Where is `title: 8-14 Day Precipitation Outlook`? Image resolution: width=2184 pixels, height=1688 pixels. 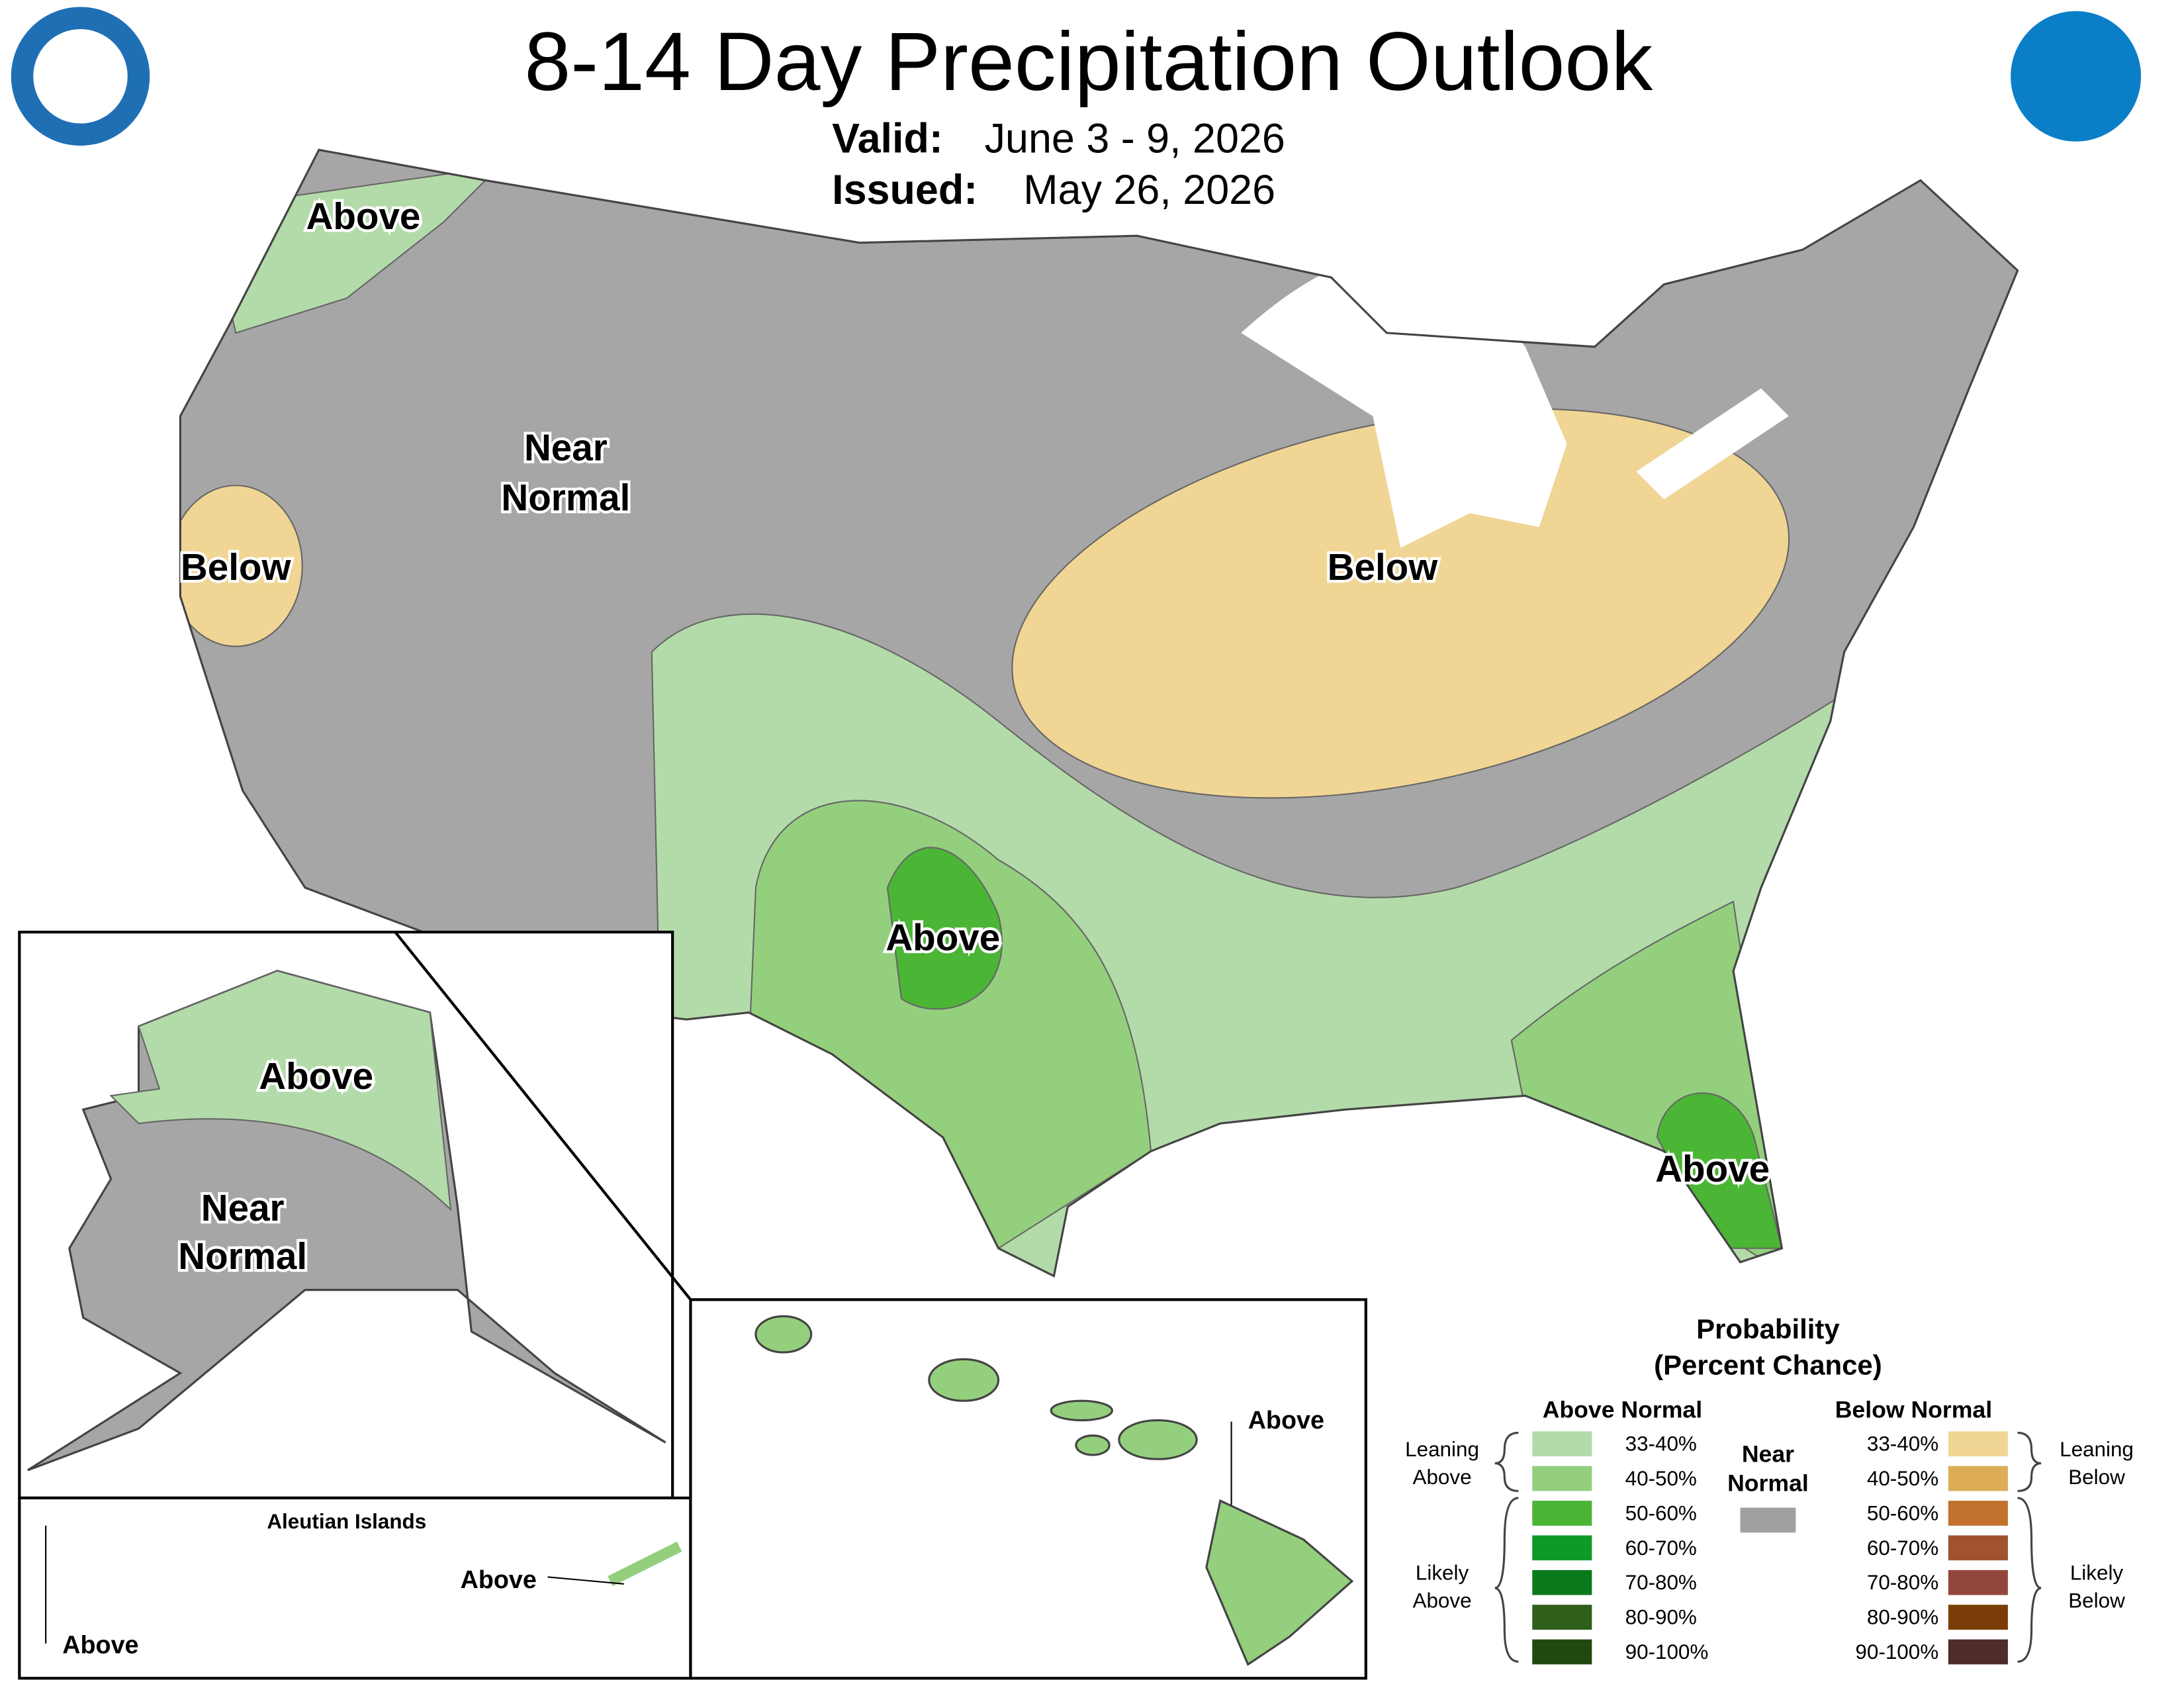
title: 8-14 Day Precipitation Outlook is located at coordinates (1088, 61).